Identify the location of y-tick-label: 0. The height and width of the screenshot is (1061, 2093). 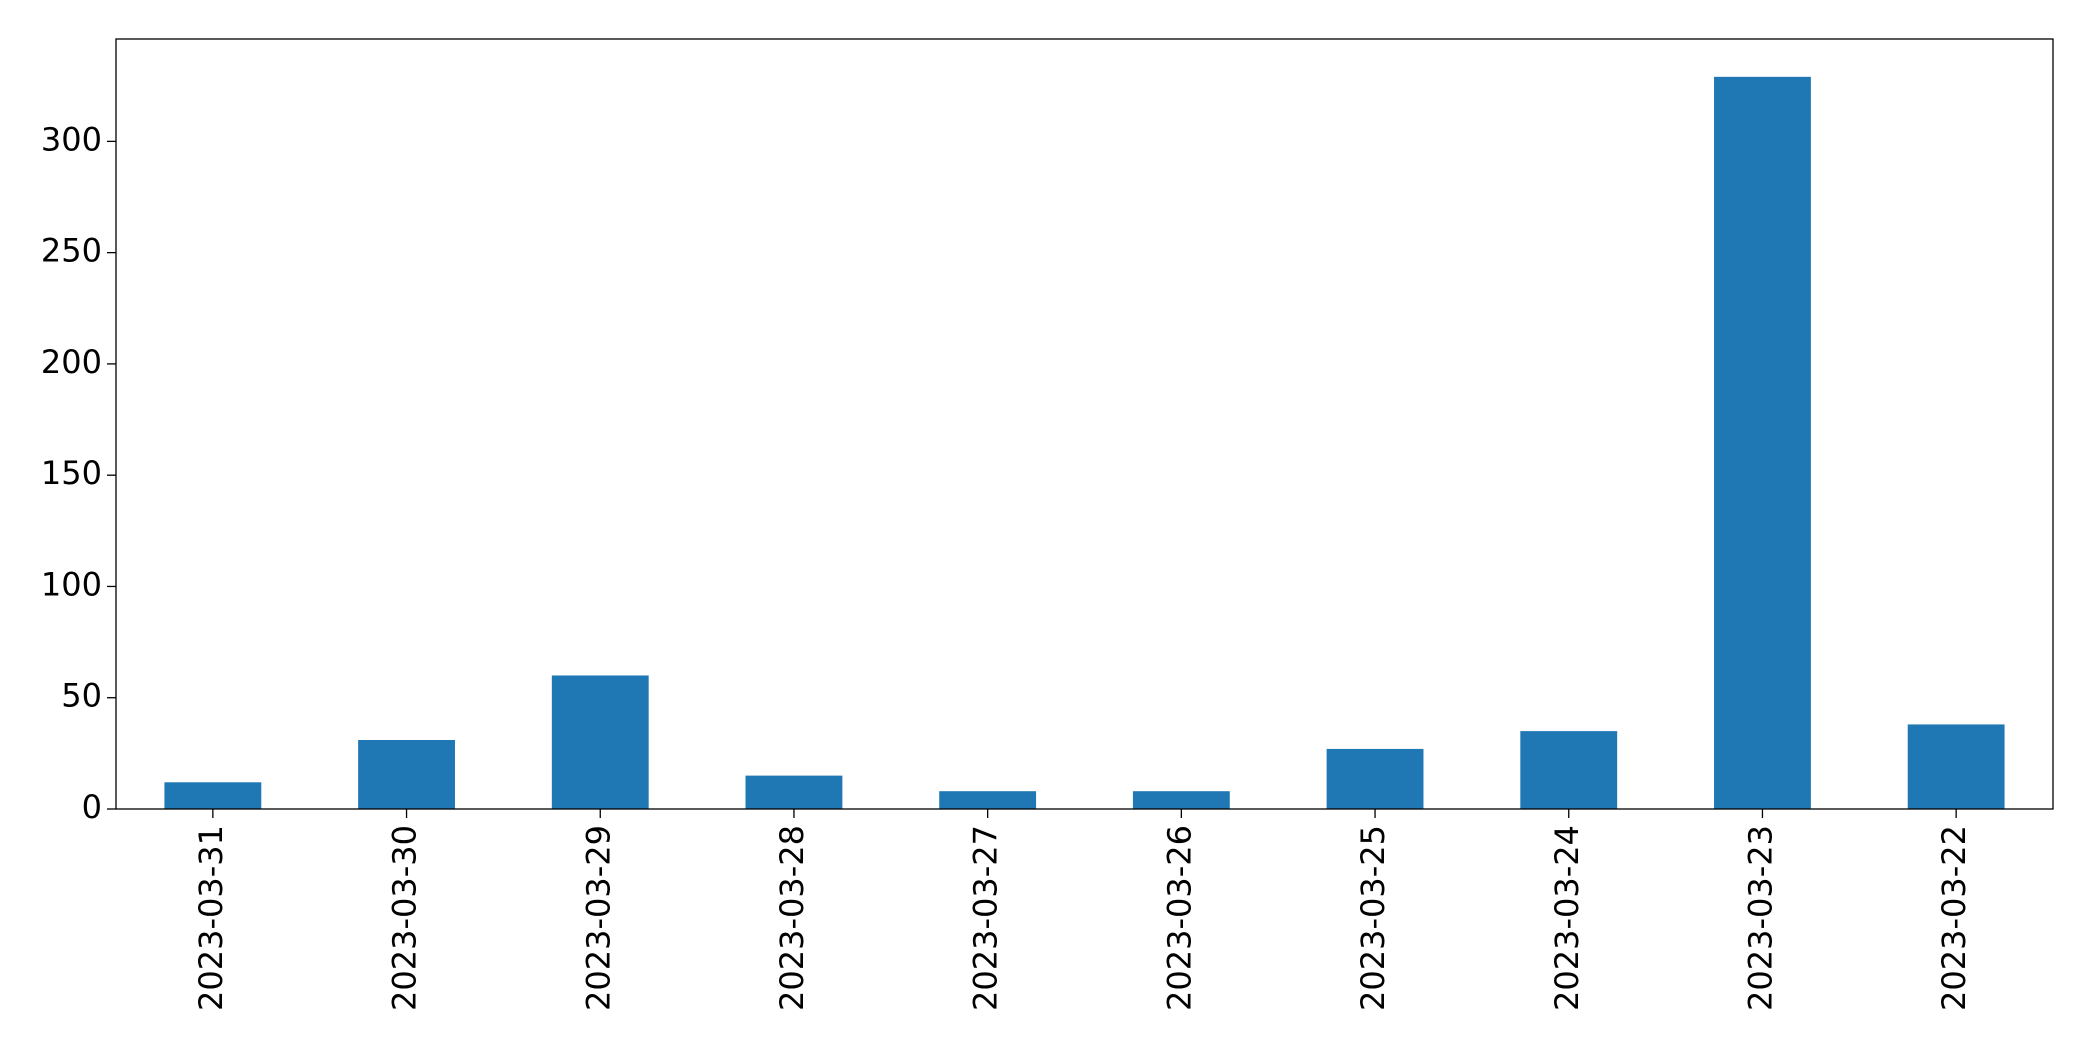
(92, 807).